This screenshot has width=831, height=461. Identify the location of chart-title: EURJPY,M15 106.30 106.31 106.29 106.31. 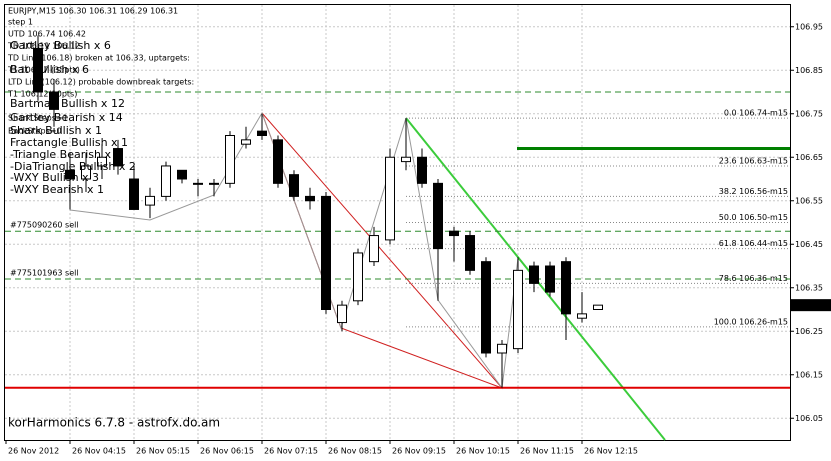
(93, 11).